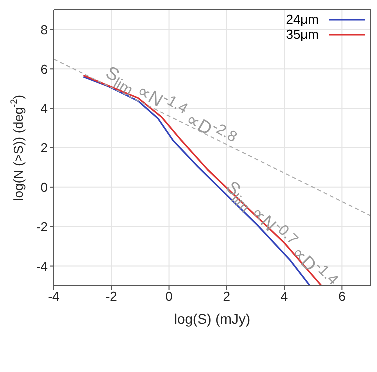  What do you see at coordinates (302, 34) in the screenshot?
I see `legend-label: 35μm` at bounding box center [302, 34].